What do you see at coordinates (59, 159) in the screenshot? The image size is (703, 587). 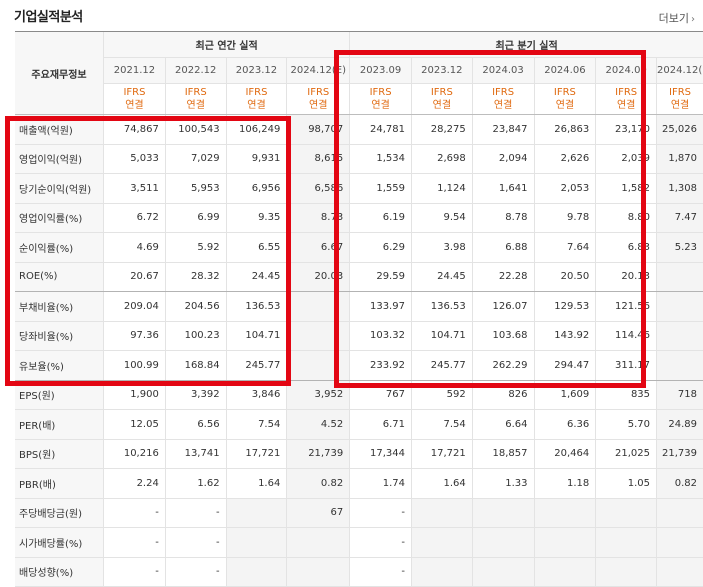 I see `row-label: 영업이익(억원)` at bounding box center [59, 159].